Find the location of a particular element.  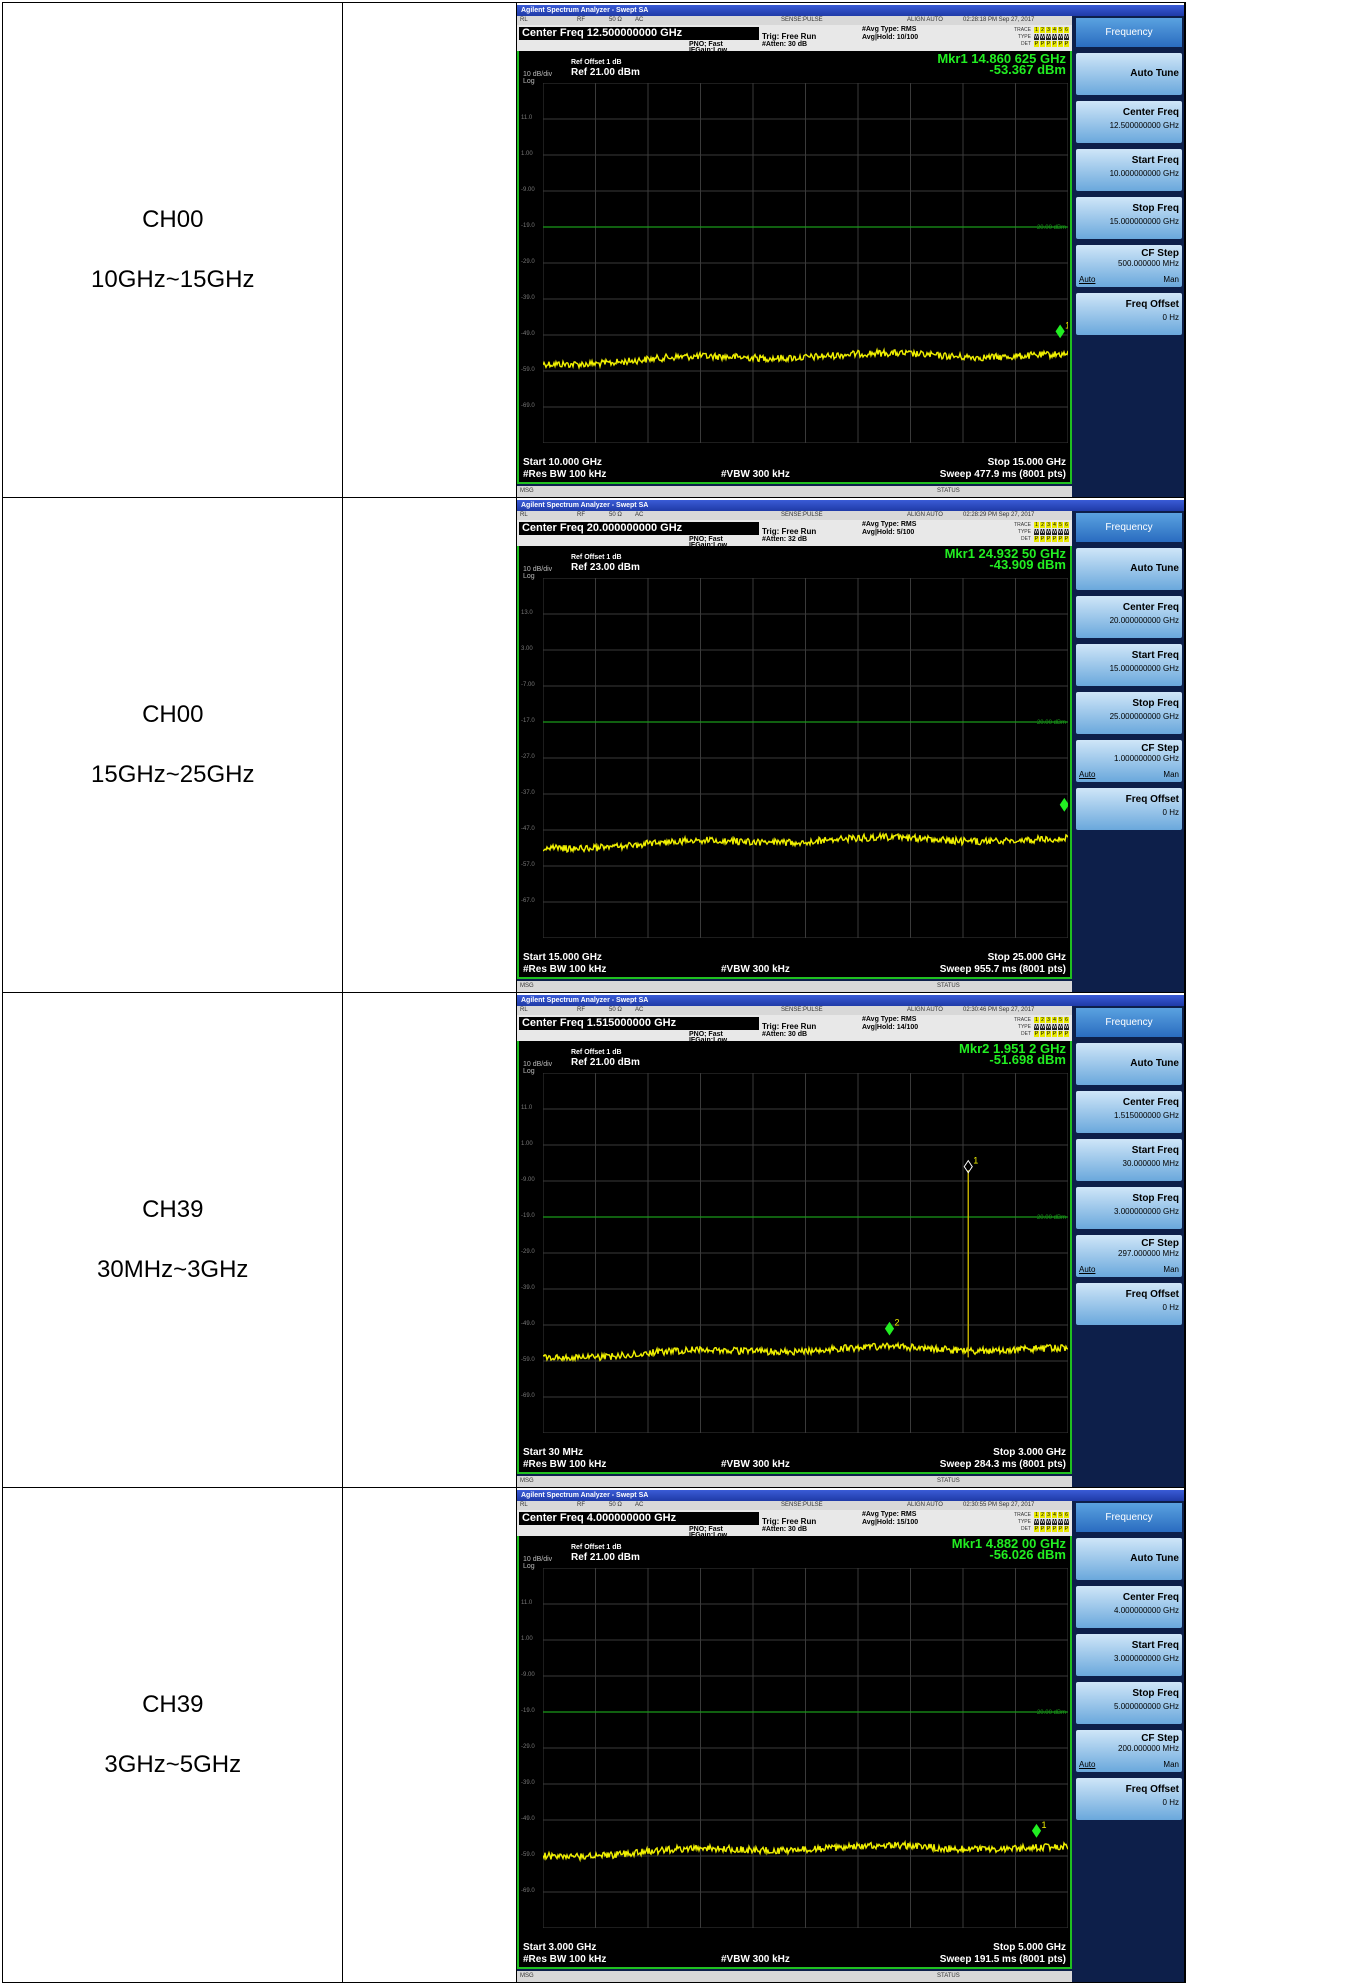

start-freq-button: Start Freq 10.000000000 GHz is located at coordinates (1128, 169).